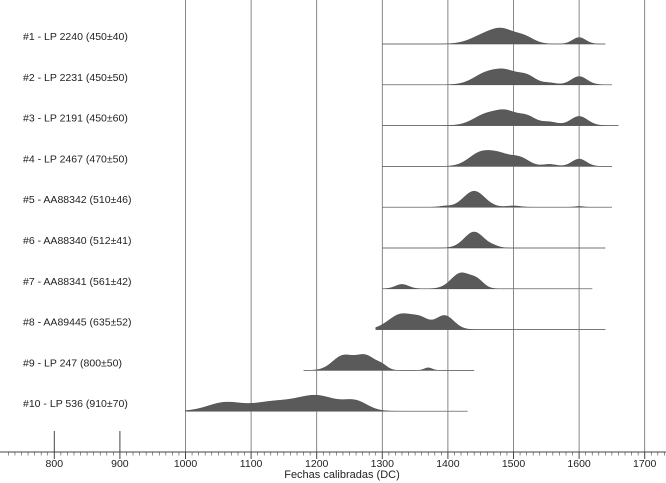  I want to click on series-5: #5 - AA88342 (510±46), so click(317, 199).